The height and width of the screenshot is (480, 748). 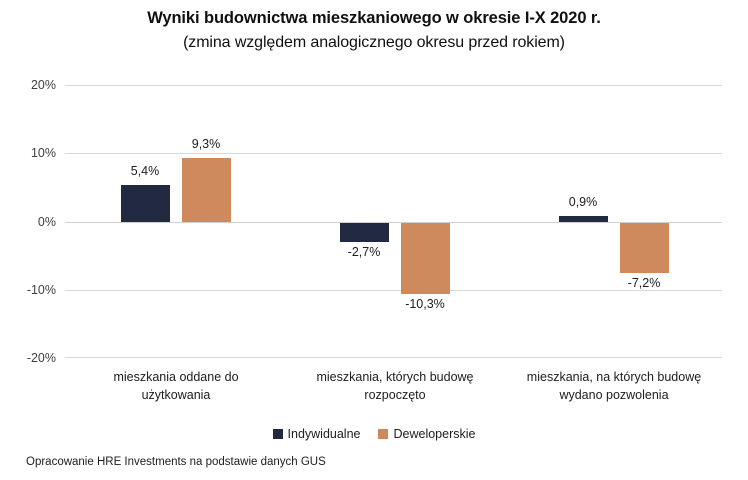 I want to click on legend-item-indywidualne: Indywidualne, so click(x=316, y=434).